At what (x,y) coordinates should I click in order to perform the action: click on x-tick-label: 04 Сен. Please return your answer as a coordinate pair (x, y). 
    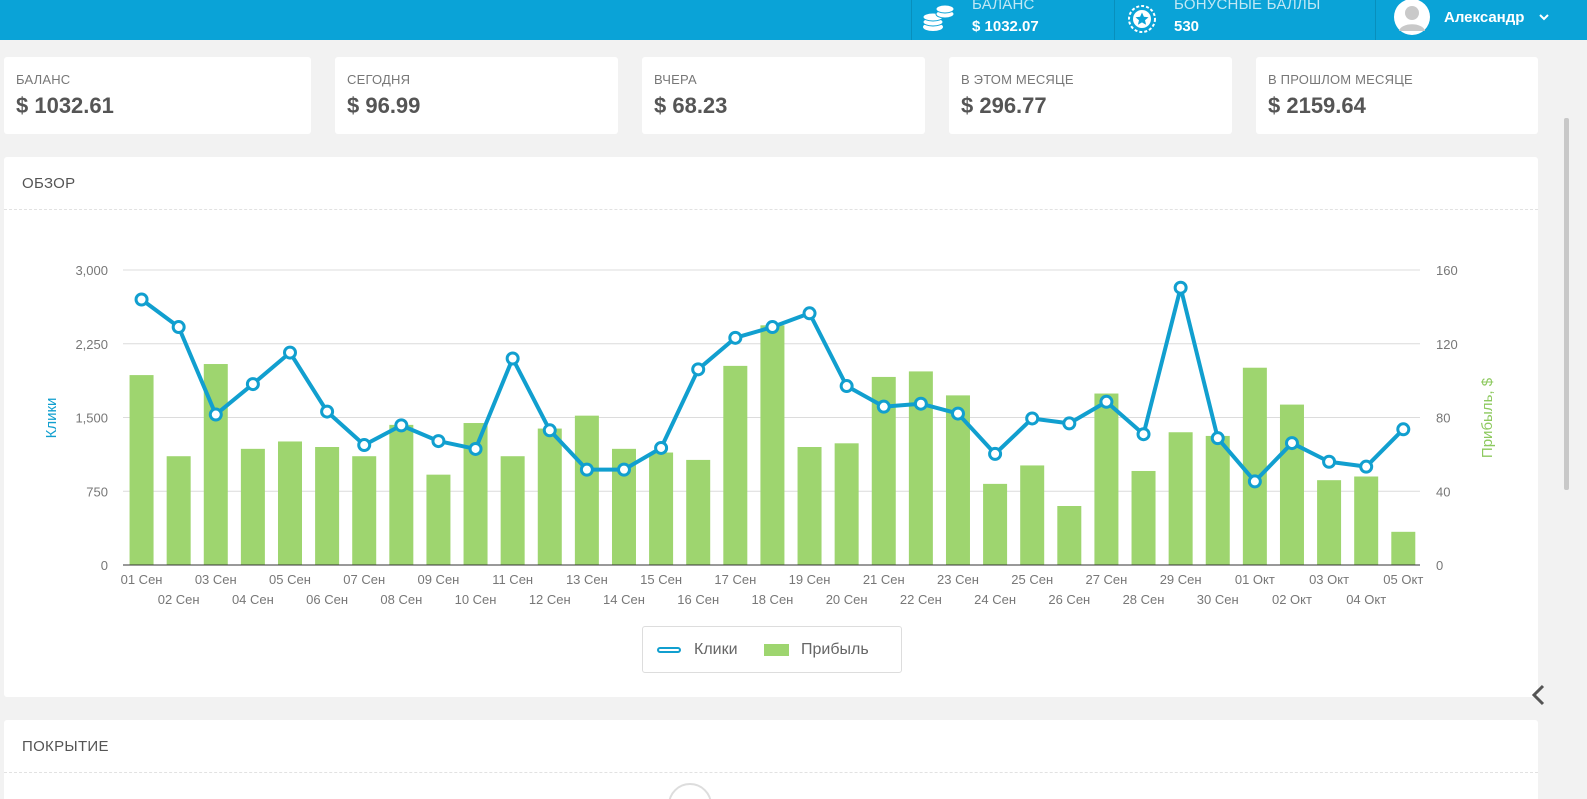
    Looking at the image, I should click on (253, 599).